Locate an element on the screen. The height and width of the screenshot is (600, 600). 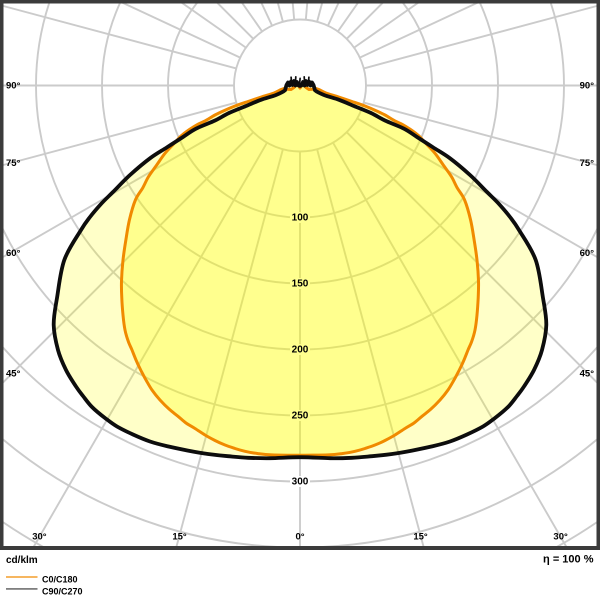
svg-text: C0/C180 is located at coordinates (60, 580).